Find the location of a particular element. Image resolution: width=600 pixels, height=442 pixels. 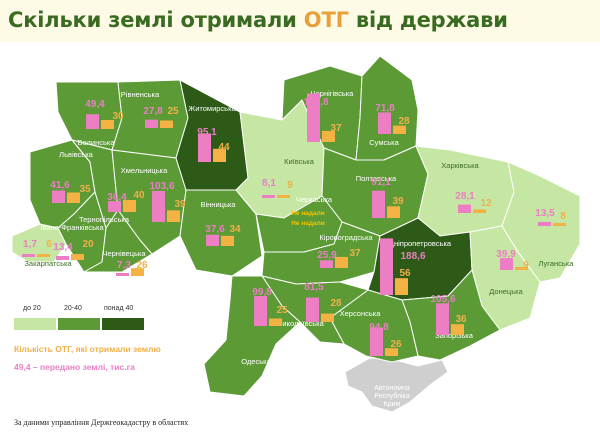

area-value-dnipropetrovska: 188,6 is located at coordinates (412, 256).